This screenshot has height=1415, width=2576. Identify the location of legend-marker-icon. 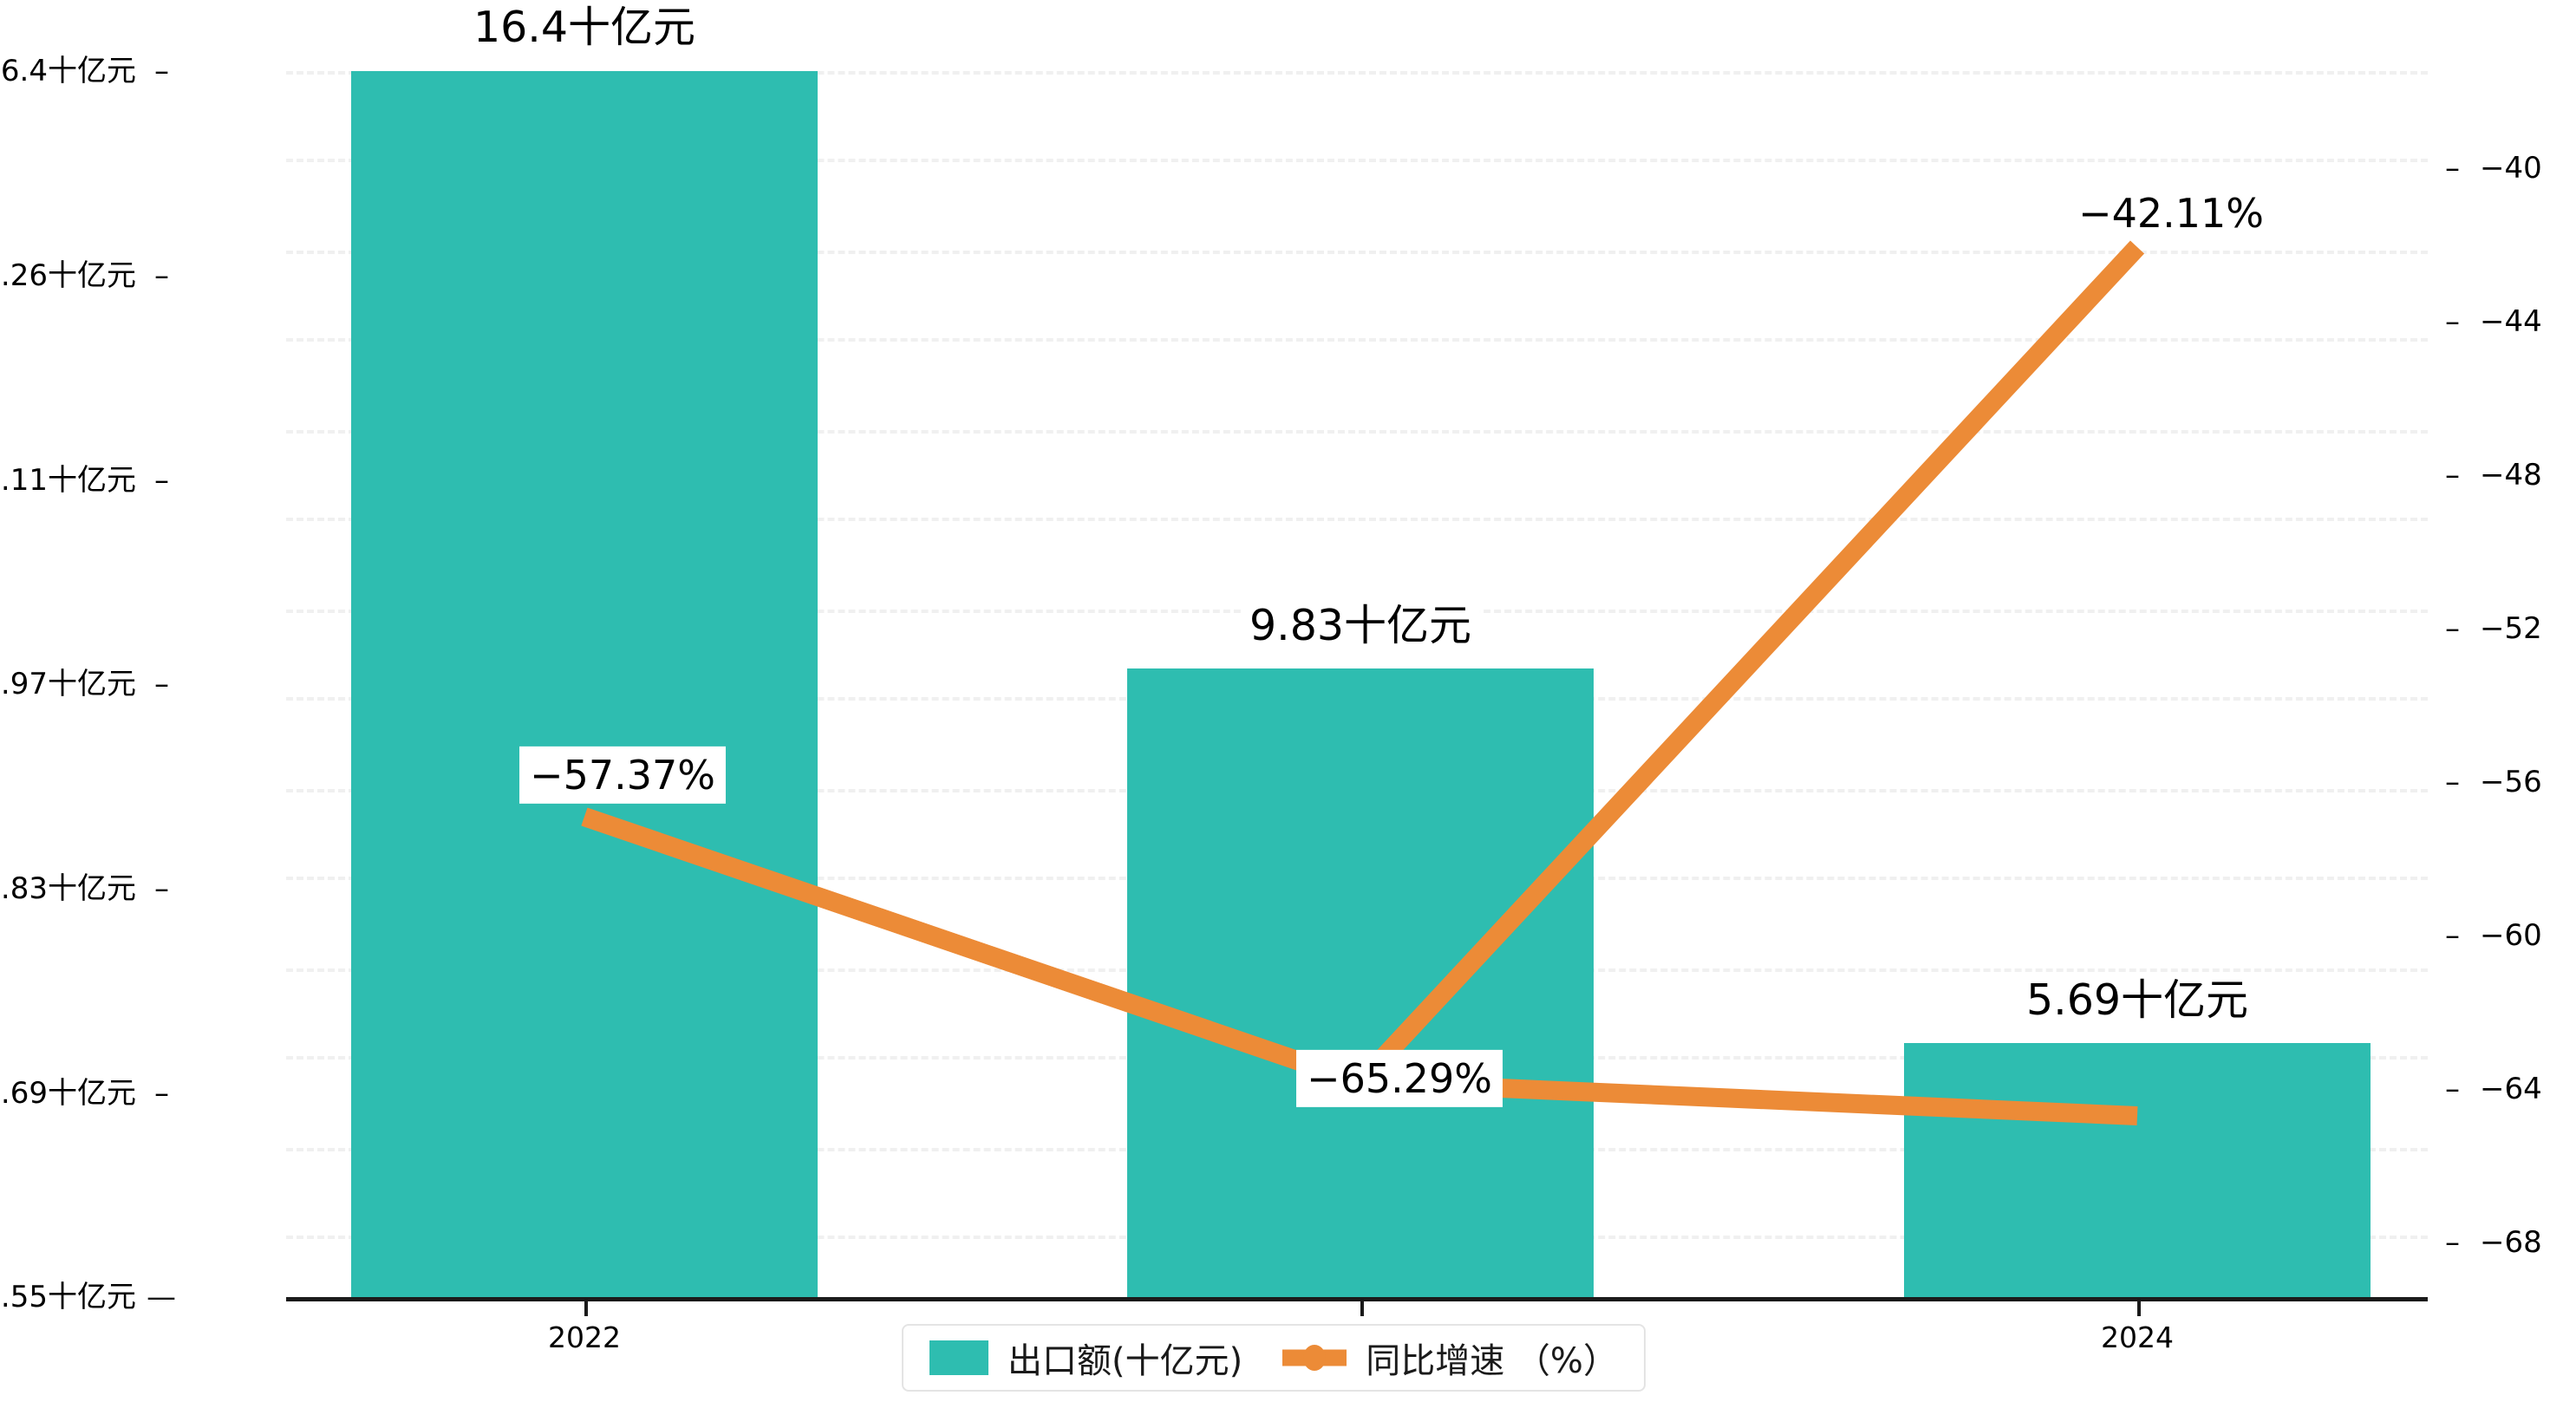
(1315, 1358).